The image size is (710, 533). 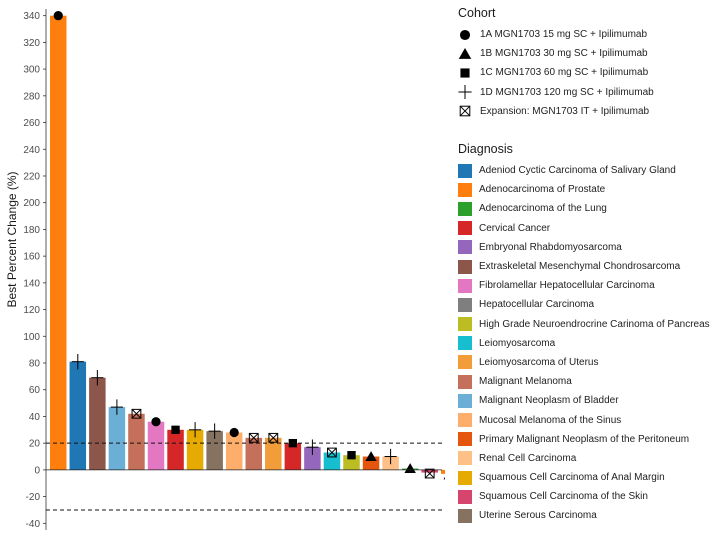 I want to click on diagnosis-legend-item: Uterine Serous Carcinoma, so click(x=584, y=515).